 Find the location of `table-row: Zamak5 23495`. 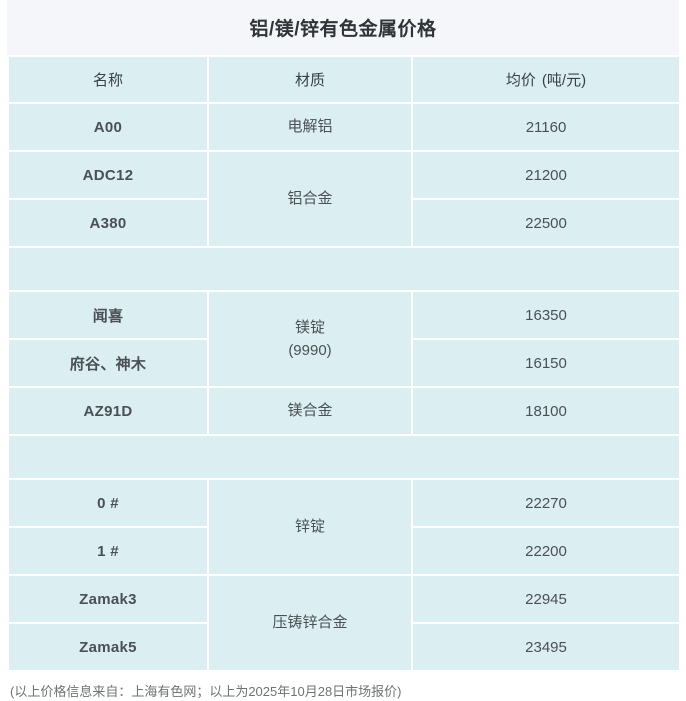

table-row: Zamak5 23495 is located at coordinates (344, 647).